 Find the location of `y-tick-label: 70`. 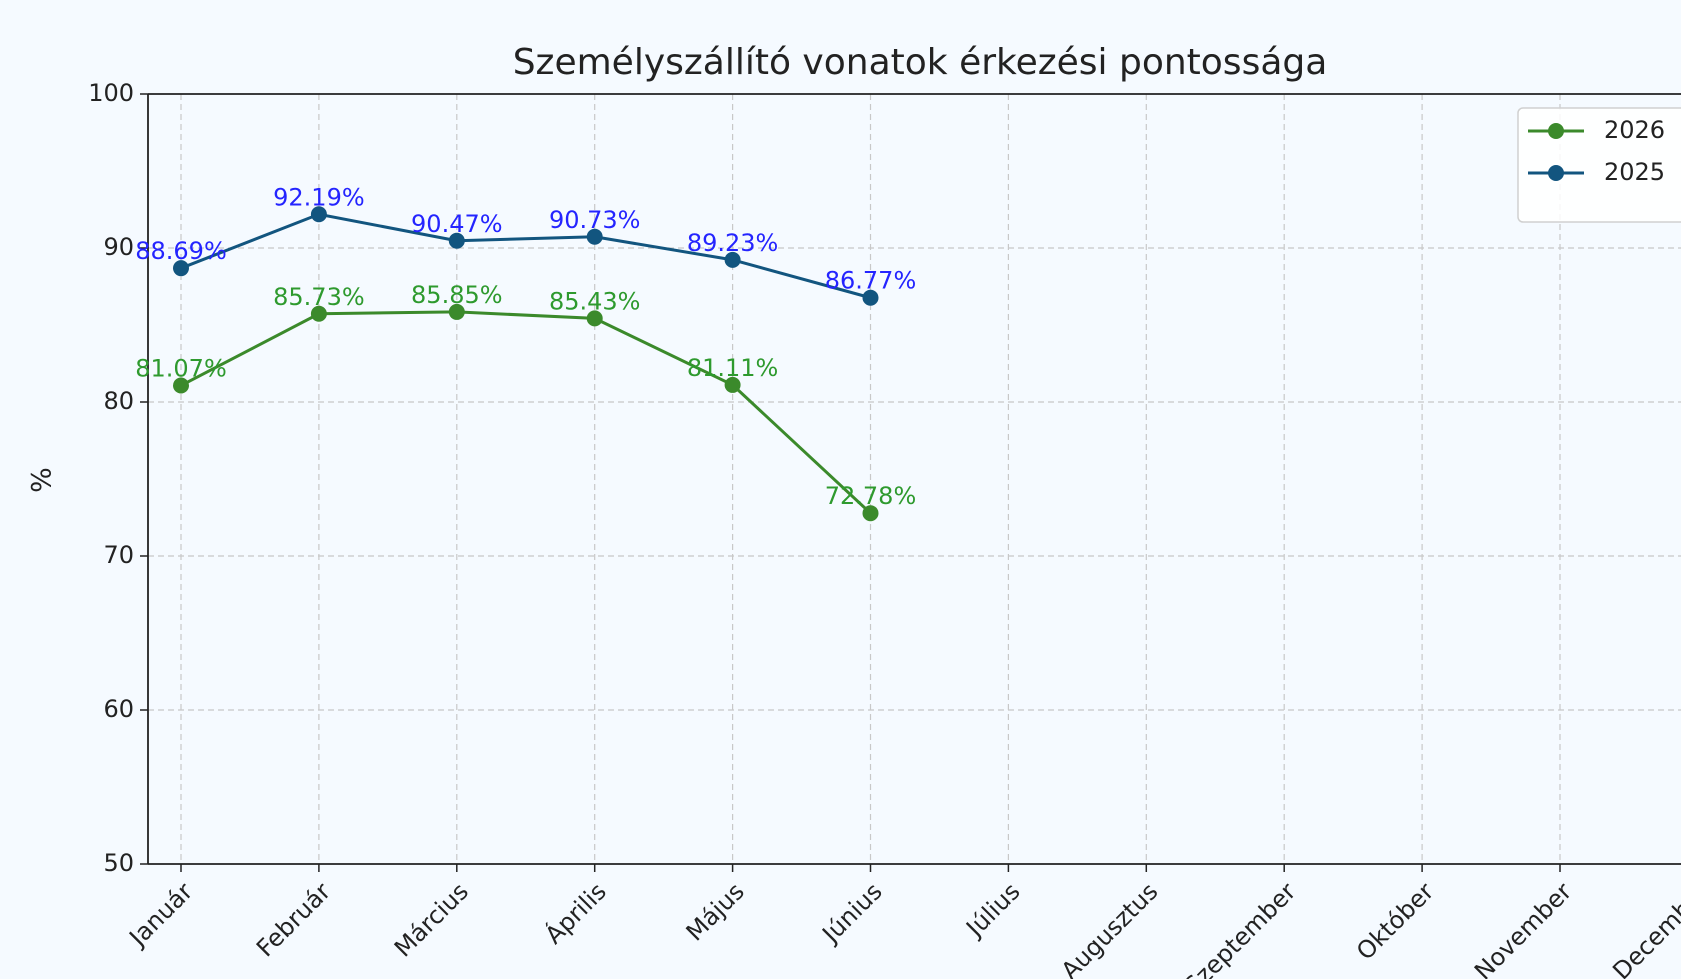

y-tick-label: 70 is located at coordinates (118, 555).